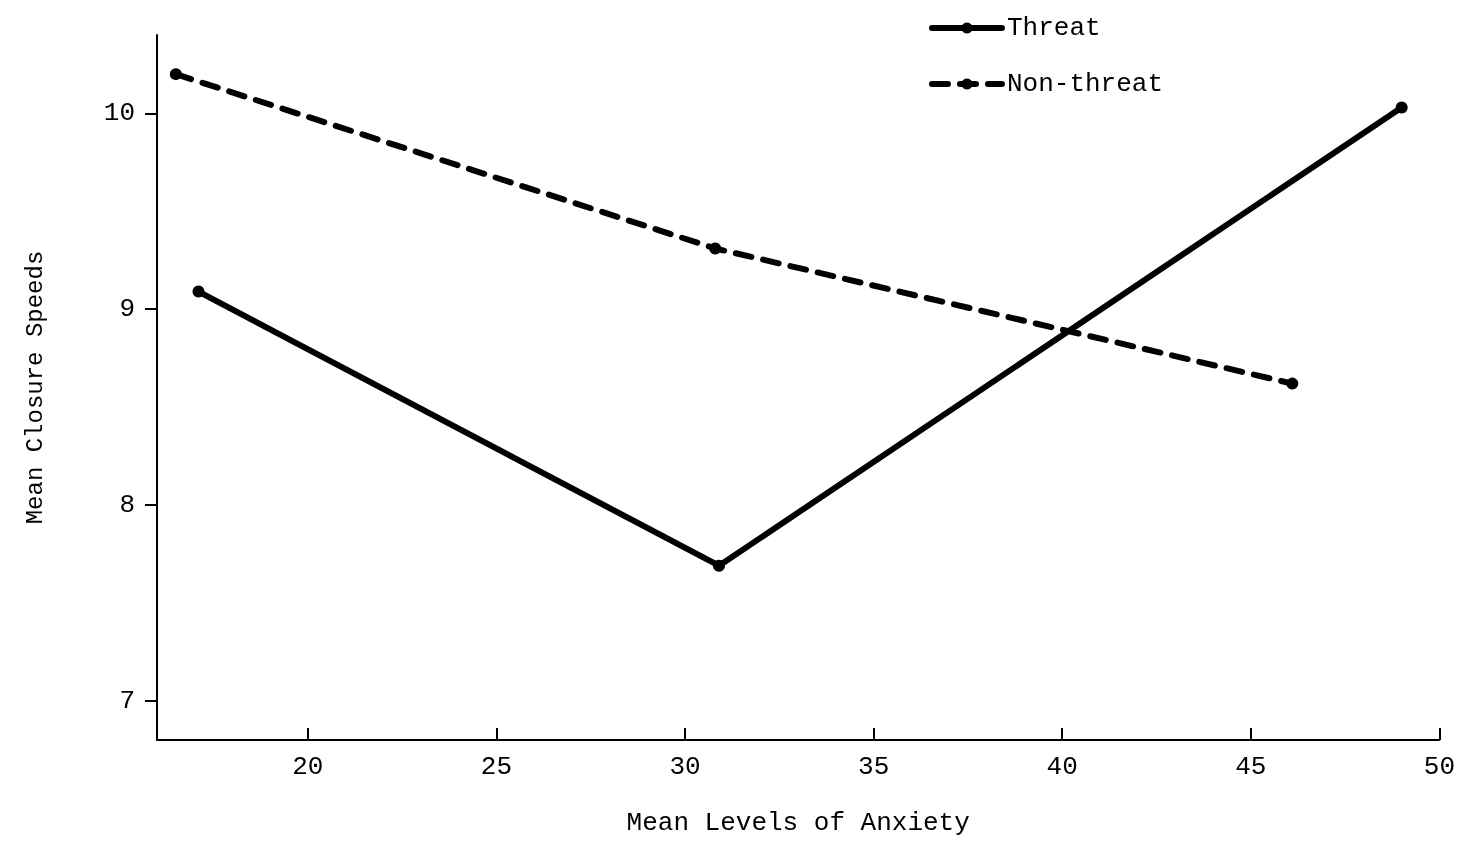 The height and width of the screenshot is (850, 1458). I want to click on y-tick-label: 10, so click(119, 113).